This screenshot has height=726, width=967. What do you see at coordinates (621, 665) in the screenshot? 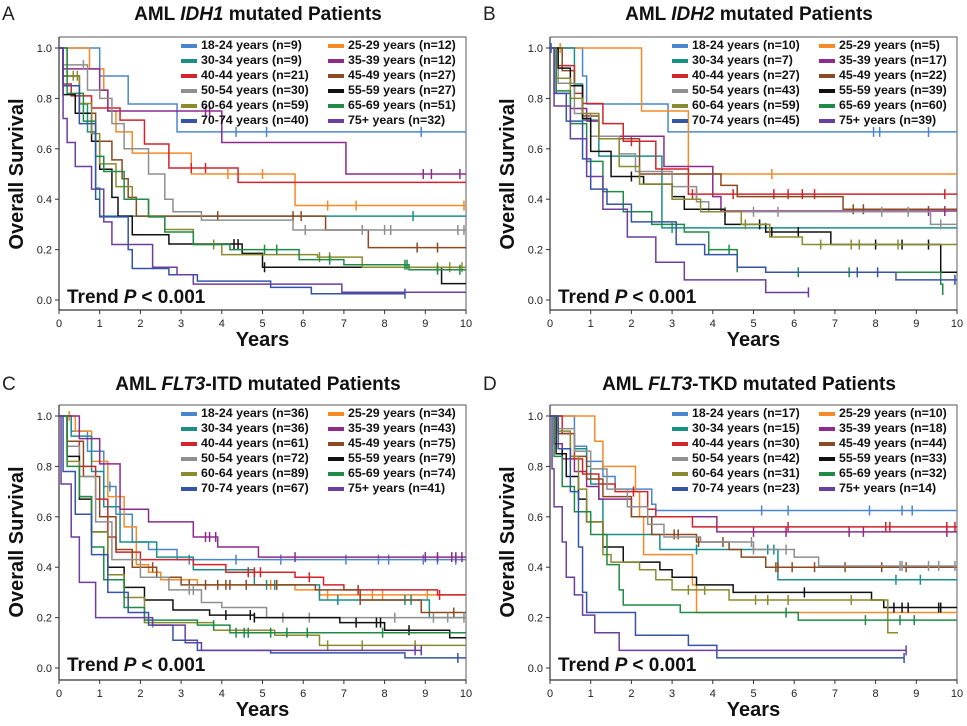
I see `trend-p: P` at bounding box center [621, 665].